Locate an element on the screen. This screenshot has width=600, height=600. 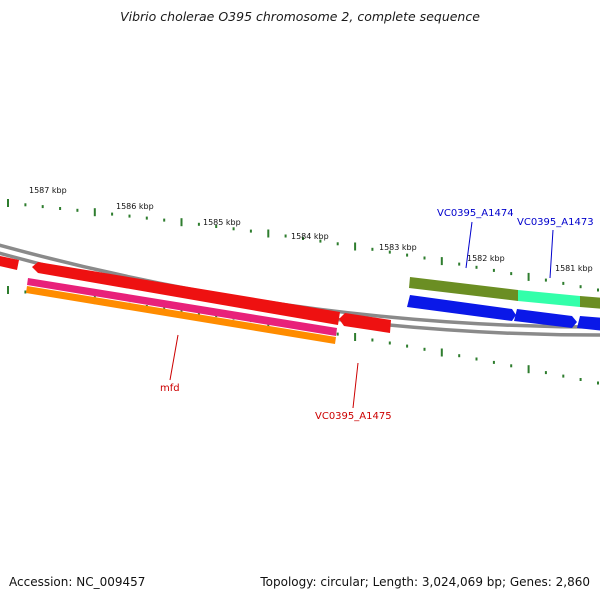
gene-feature-blue-A1474 is located at coordinates (461, 308).